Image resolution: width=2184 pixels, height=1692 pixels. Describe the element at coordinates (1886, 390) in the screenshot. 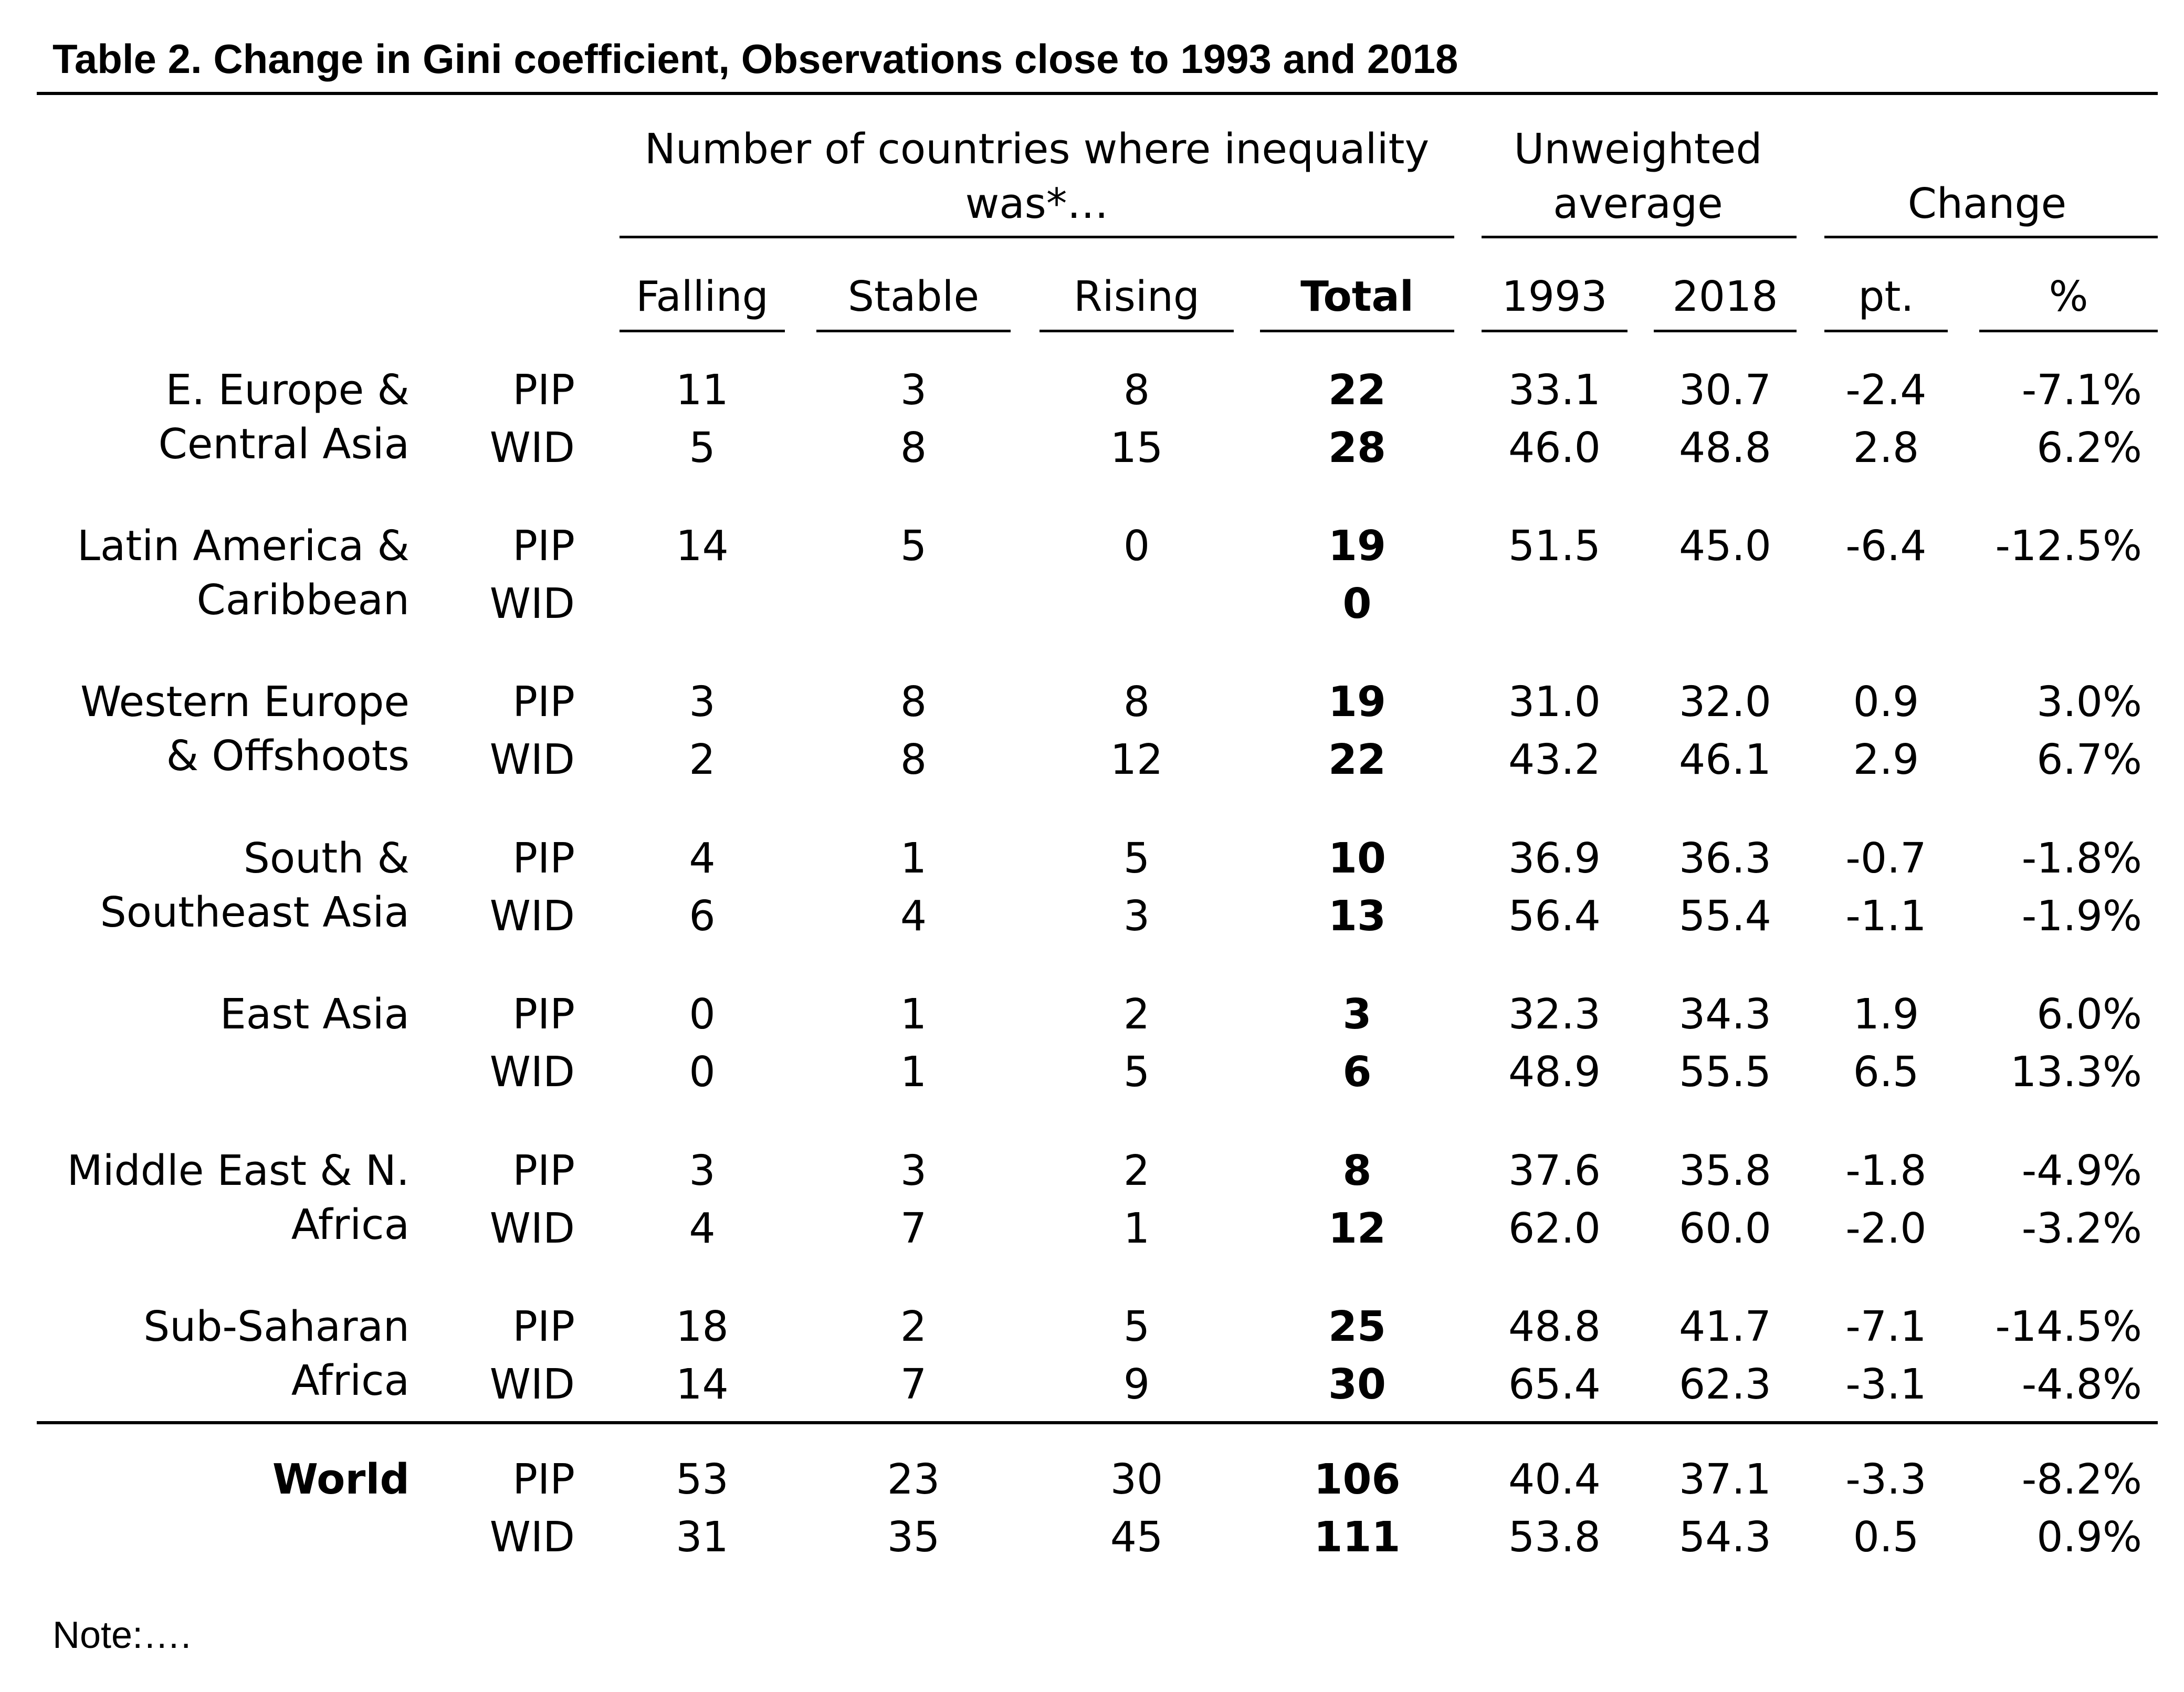

I see `region-row-pt: -2.4` at that location.